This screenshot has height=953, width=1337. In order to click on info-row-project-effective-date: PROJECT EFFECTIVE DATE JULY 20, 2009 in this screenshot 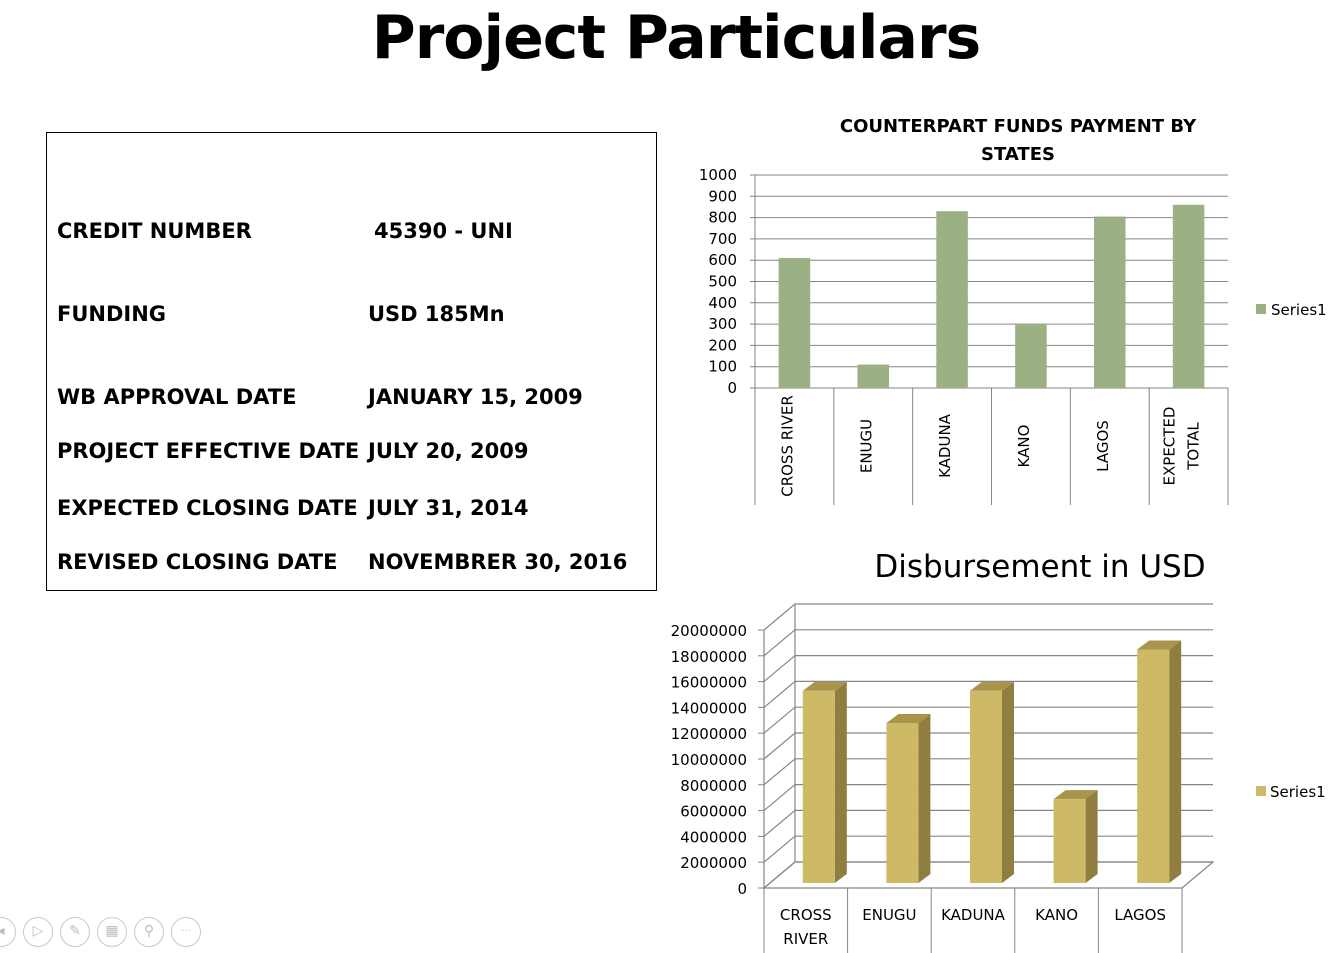, I will do `click(352, 454)`.